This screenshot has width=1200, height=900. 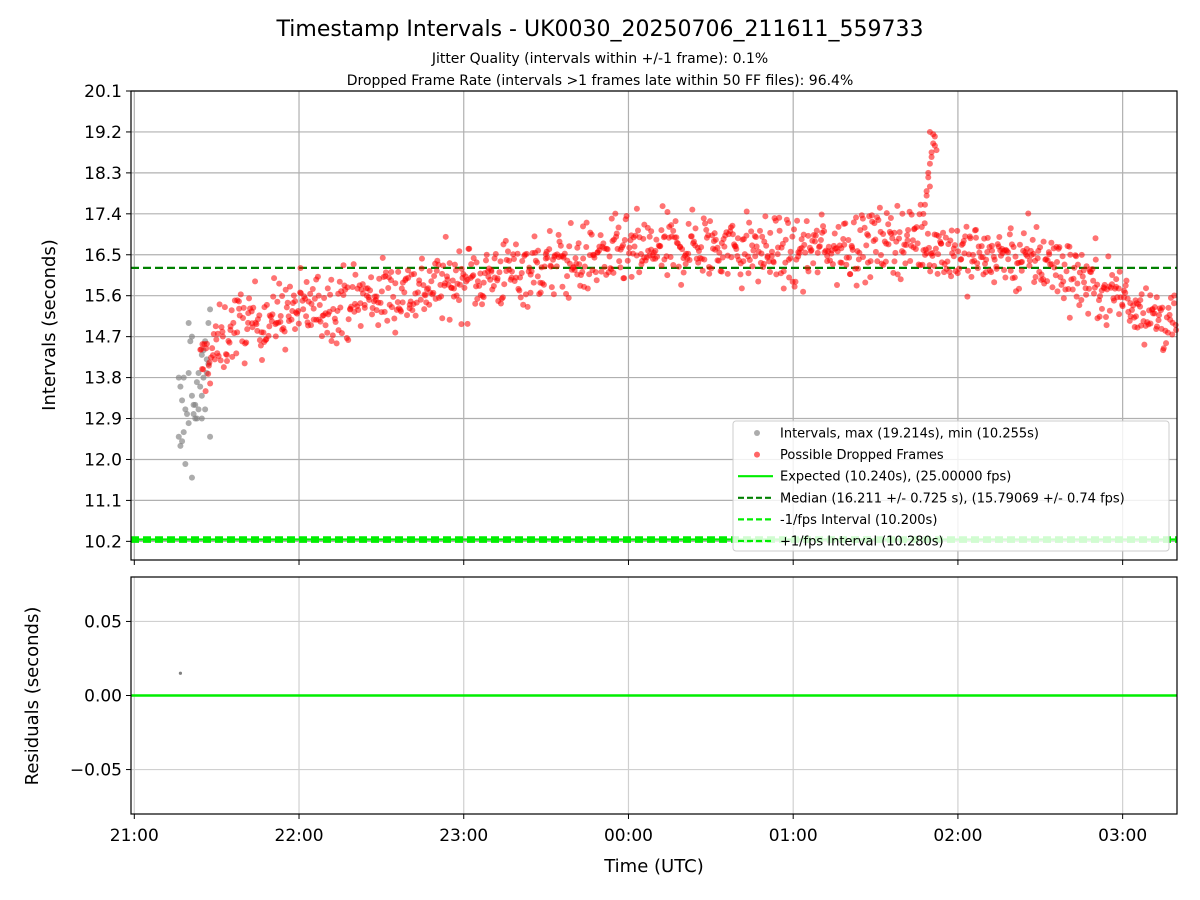 I want to click on y-tick-label: 12.0, so click(x=103, y=460).